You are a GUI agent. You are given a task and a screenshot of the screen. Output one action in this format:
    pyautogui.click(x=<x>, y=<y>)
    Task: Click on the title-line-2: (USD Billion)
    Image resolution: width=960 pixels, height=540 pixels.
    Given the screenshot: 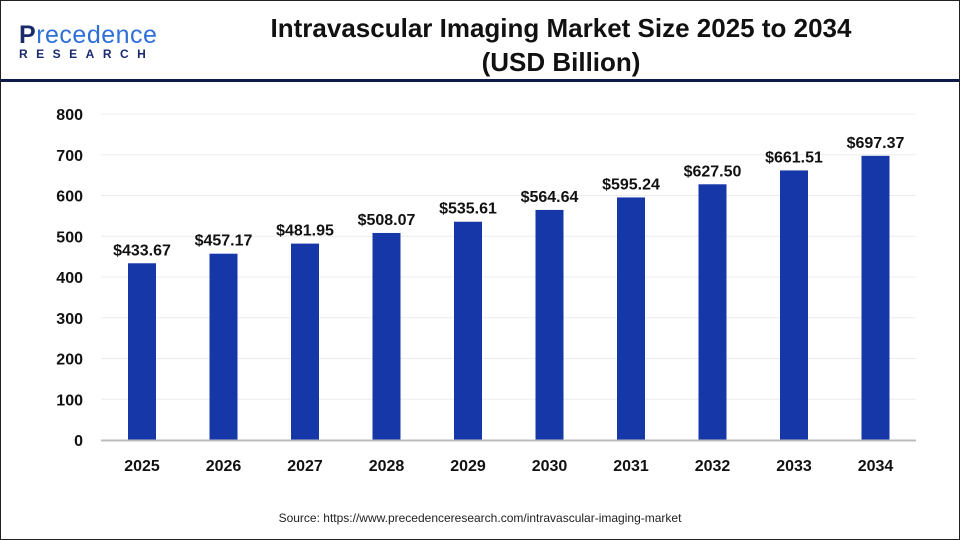 What is the action you would take?
    pyautogui.click(x=561, y=62)
    